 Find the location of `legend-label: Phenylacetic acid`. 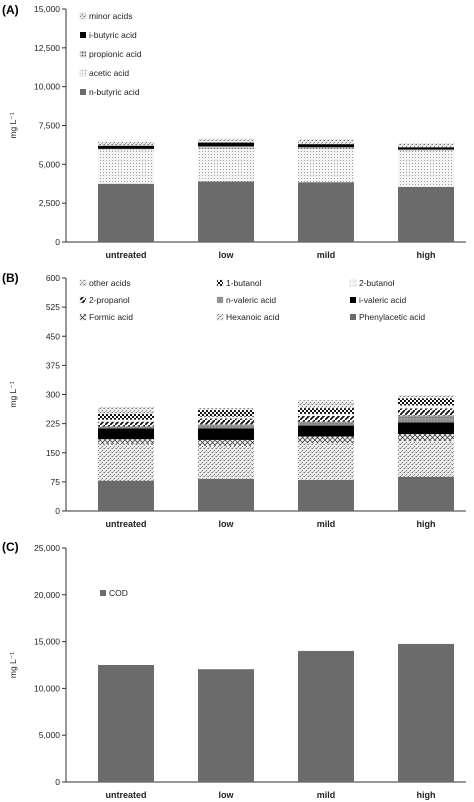

legend-label: Phenylacetic acid is located at coordinates (392, 317).